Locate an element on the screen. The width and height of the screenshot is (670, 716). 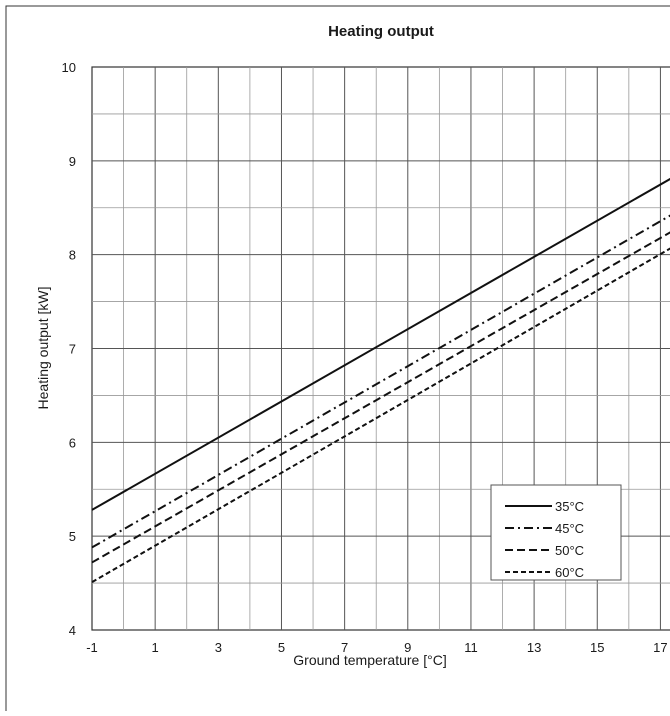
x-tick-label: 9 is located at coordinates (407, 647).